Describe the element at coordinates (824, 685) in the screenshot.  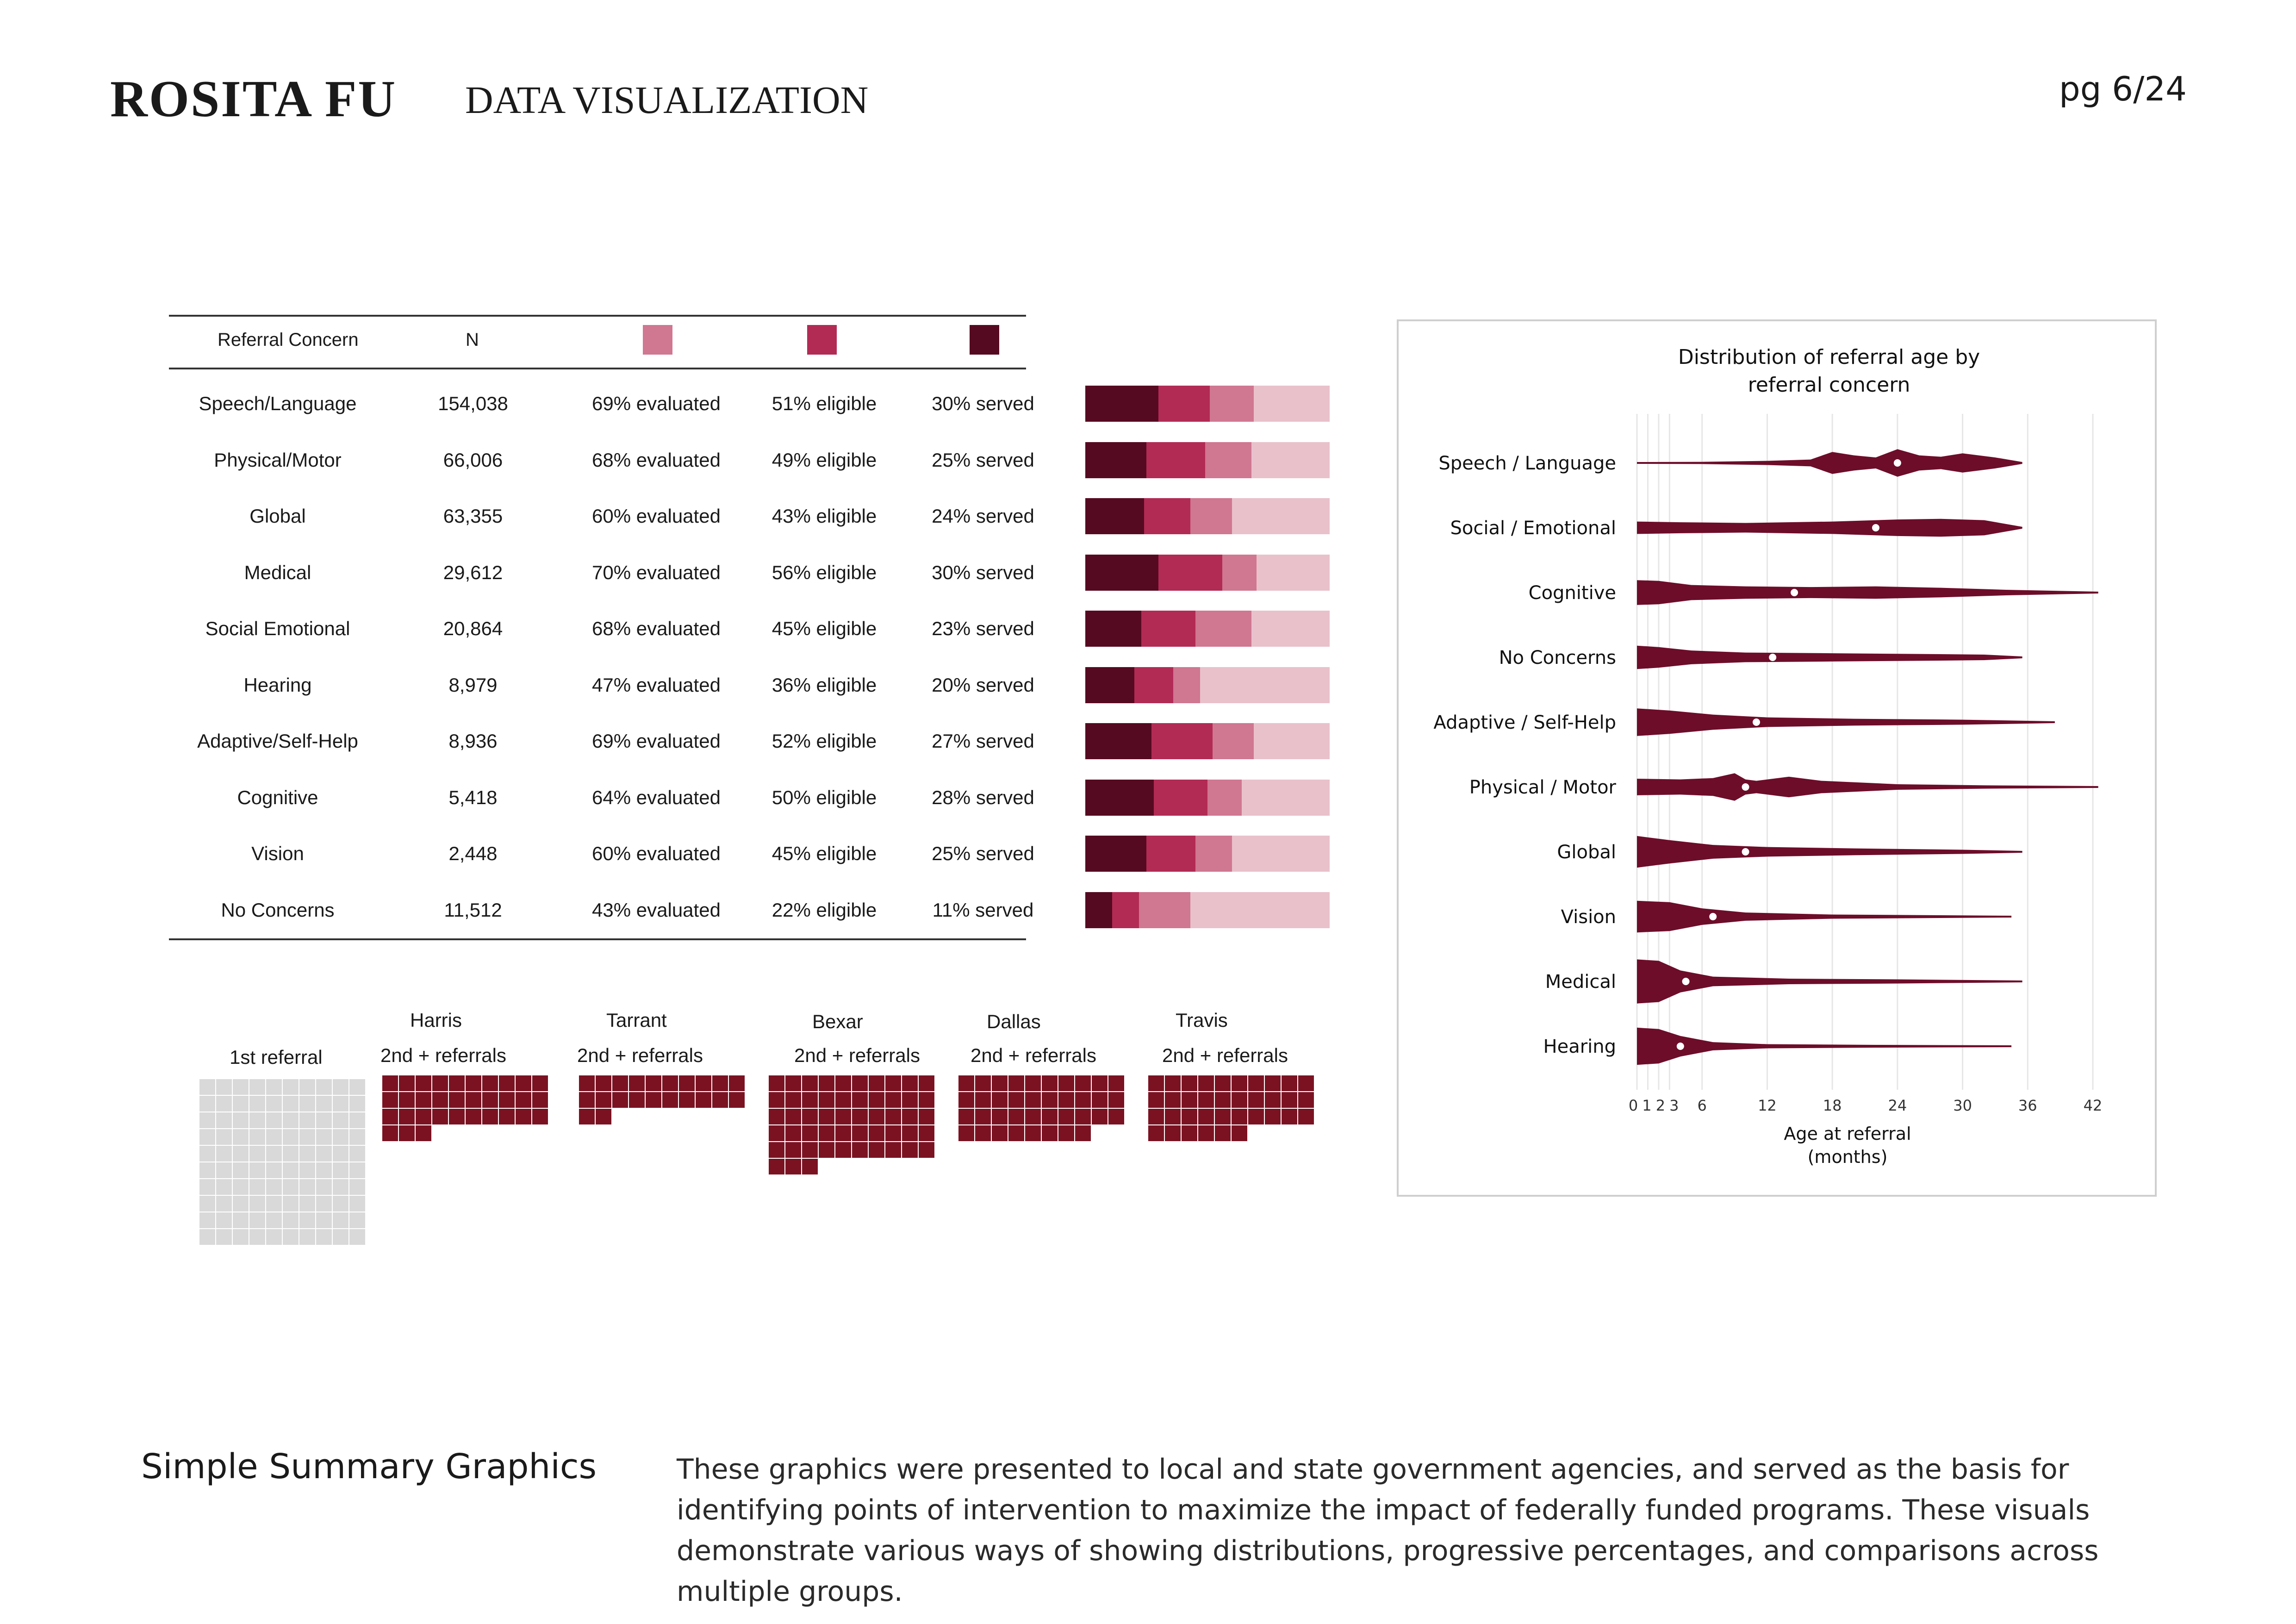
I see `cell-eligible: 36% eligible` at that location.